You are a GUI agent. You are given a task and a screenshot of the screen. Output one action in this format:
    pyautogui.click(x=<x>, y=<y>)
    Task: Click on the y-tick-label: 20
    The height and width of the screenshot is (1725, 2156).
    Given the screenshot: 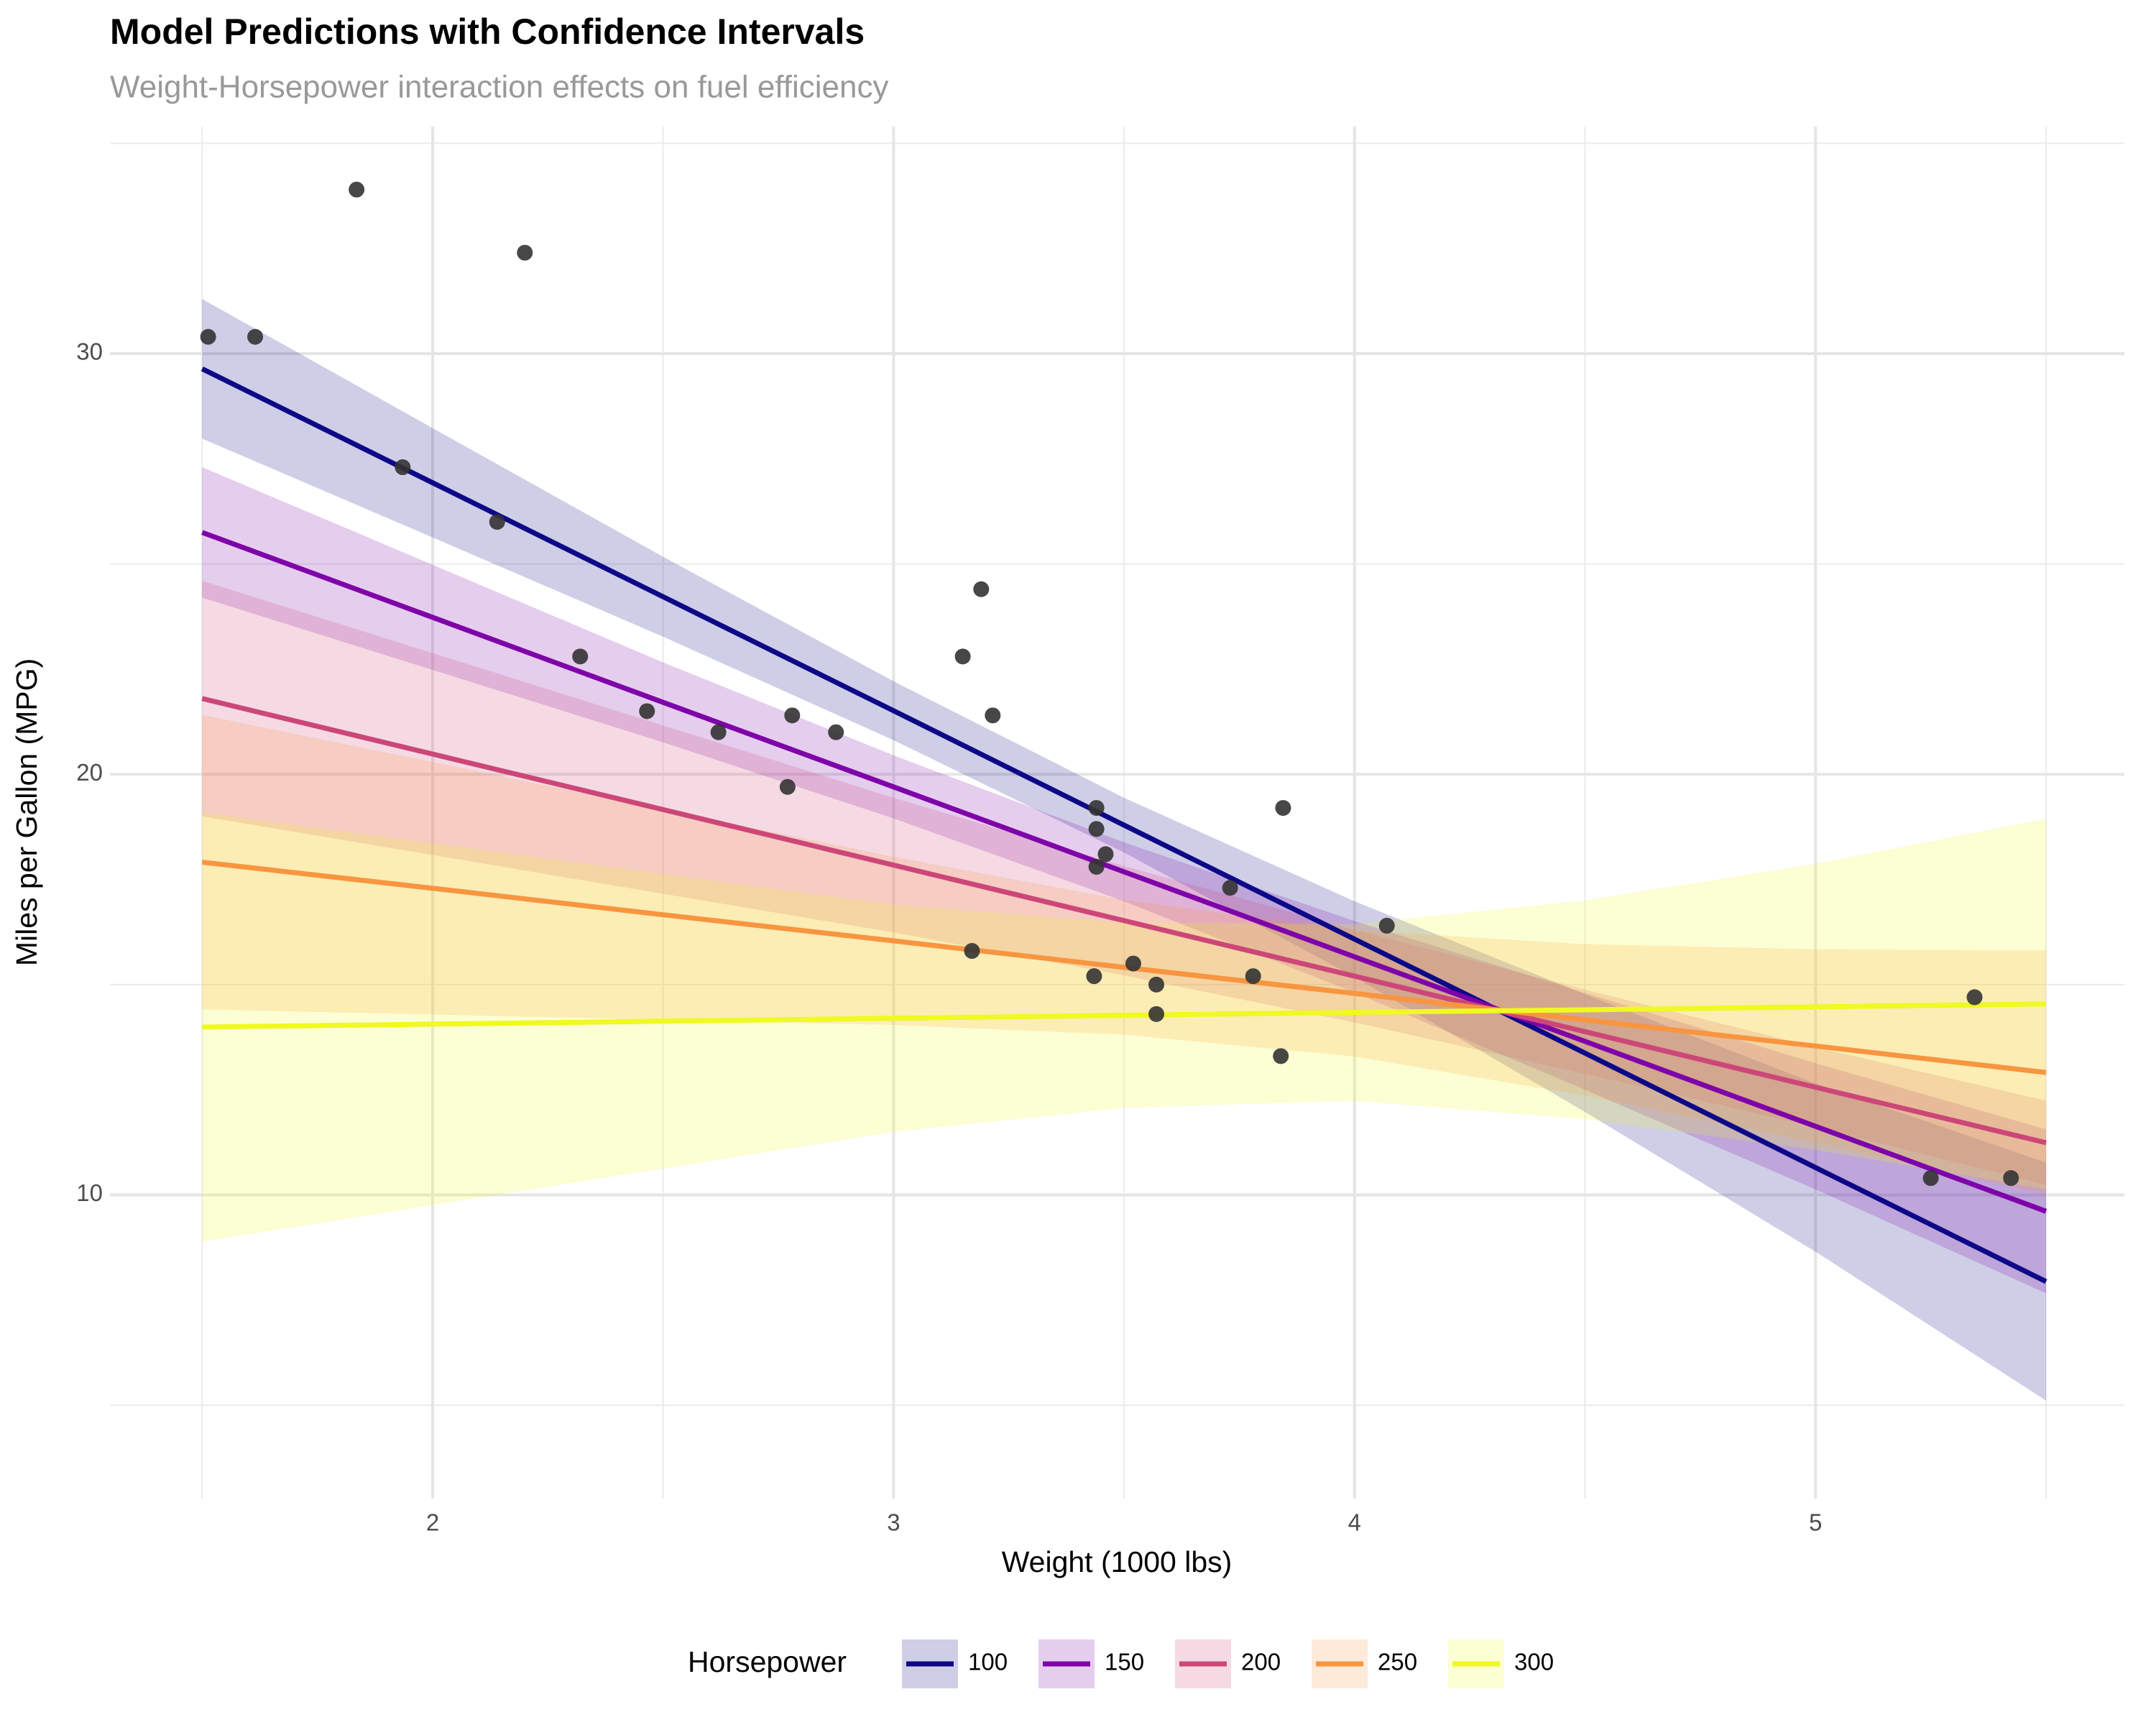 What is the action you would take?
    pyautogui.click(x=90, y=772)
    